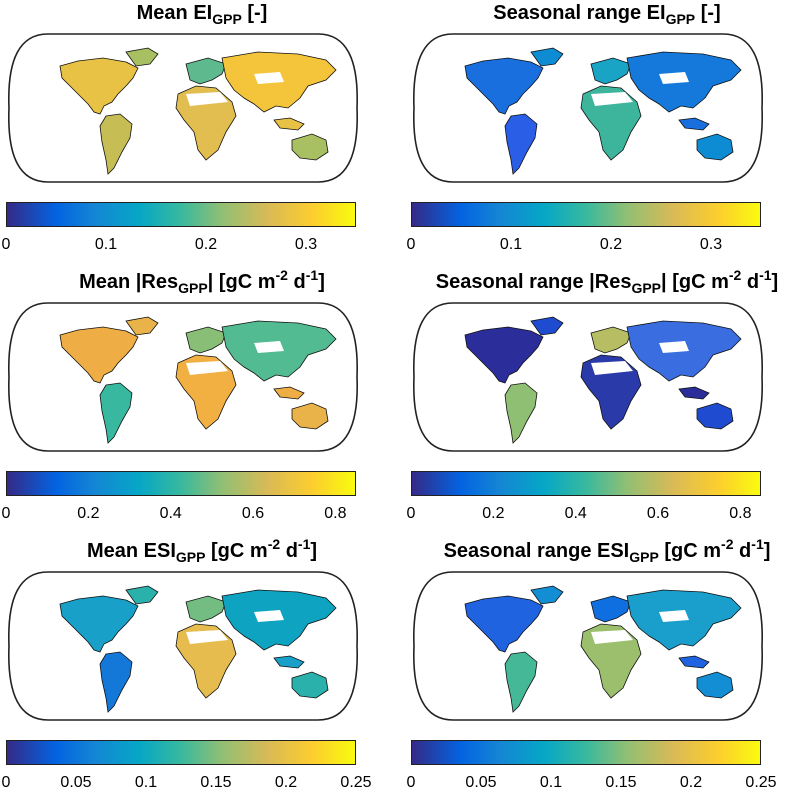 Image resolution: width=809 pixels, height=807 pixels. Describe the element at coordinates (187, 785) in the screenshot. I see `colorbar-ticks: 0 0.05 0.1 0.15 0.2 0.25` at that location.